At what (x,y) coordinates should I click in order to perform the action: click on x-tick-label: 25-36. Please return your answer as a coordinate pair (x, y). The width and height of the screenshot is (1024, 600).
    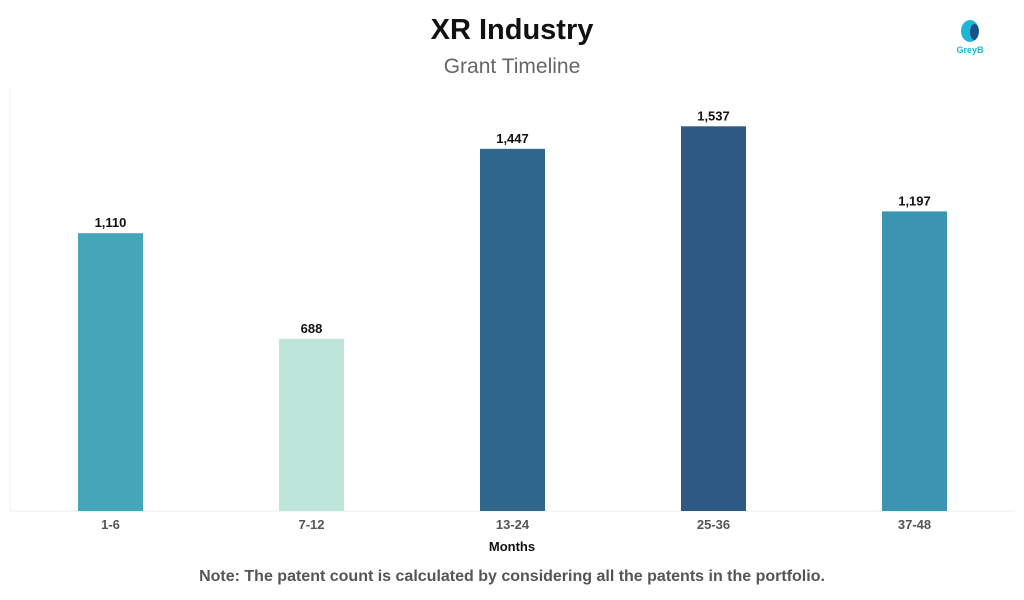
    Looking at the image, I should click on (713, 524).